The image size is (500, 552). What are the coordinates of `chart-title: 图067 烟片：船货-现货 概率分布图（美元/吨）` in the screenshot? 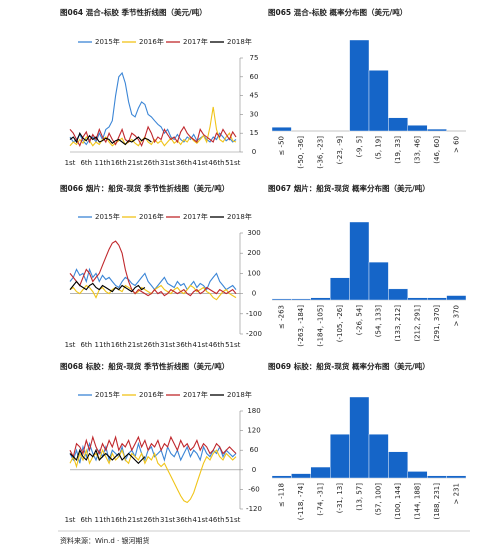 It's located at (349, 188).